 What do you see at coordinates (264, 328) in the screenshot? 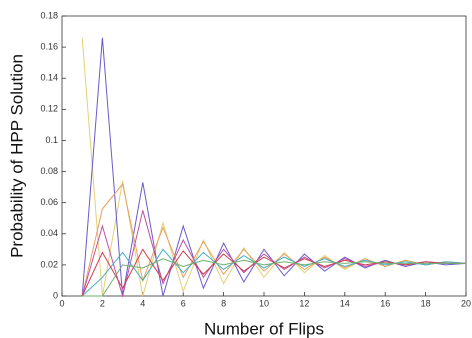
I see `x-axis-title: Number of Flips` at bounding box center [264, 328].